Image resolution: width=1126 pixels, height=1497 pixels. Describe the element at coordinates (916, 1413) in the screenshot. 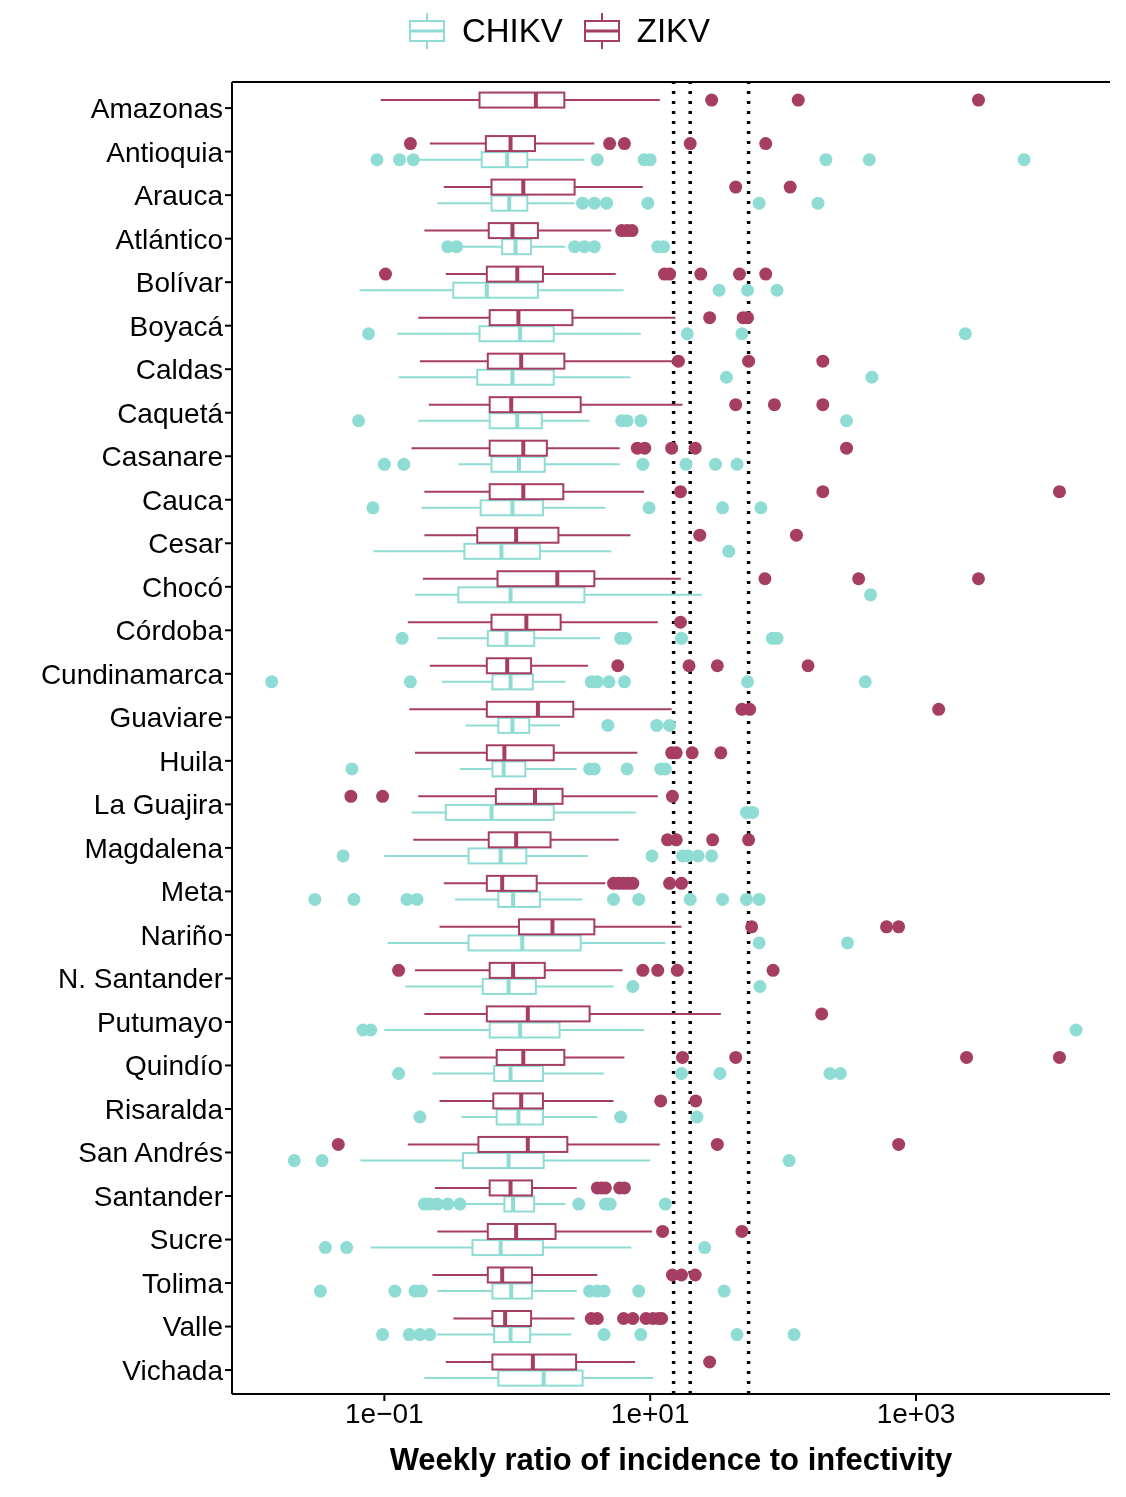

I see `x-tick-label: 1e+03` at that location.